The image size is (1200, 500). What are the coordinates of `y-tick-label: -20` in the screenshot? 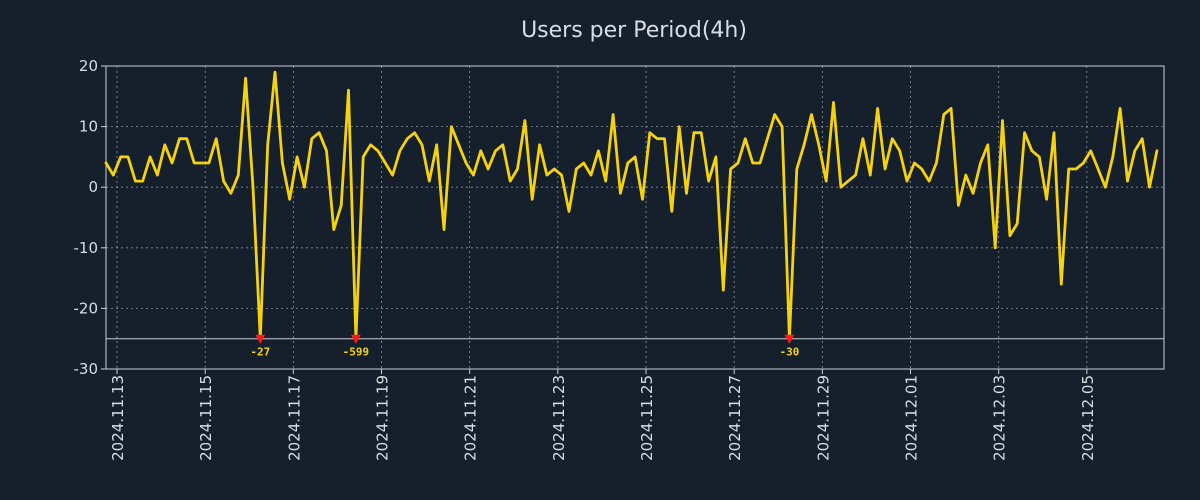 It's located at (86, 308).